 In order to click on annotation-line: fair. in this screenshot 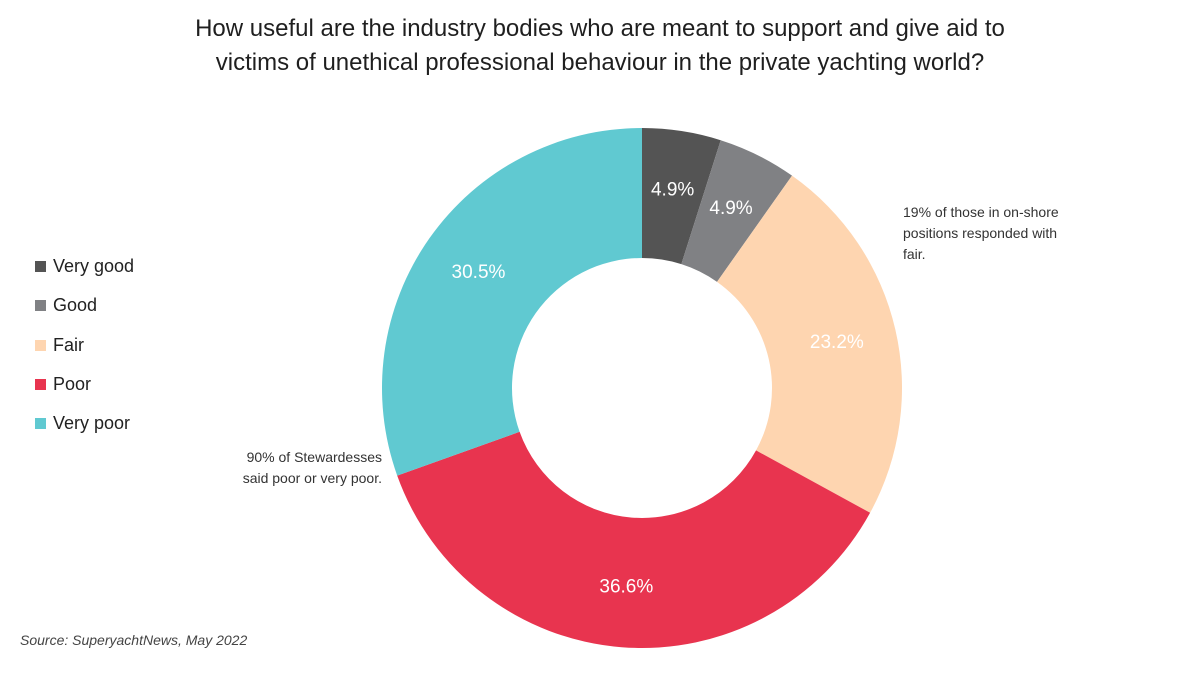, I will do `click(914, 254)`.